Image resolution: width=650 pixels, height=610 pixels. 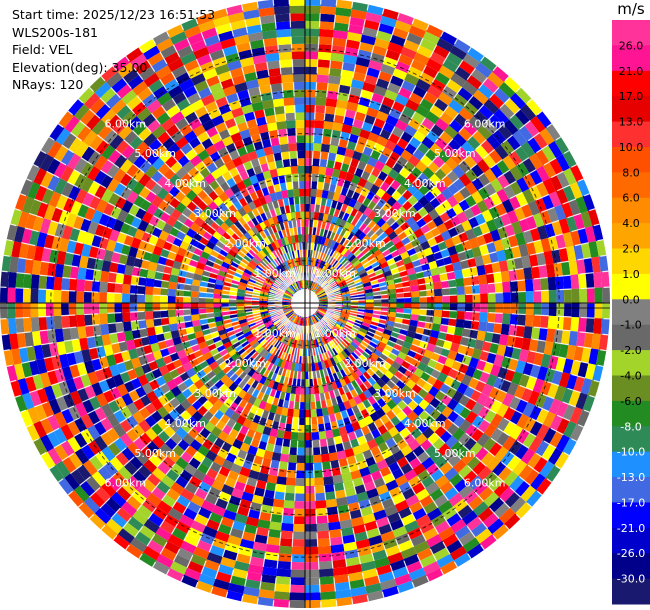 What do you see at coordinates (630, 350) in the screenshot?
I see `colorbar-tick-label: -2.0` at bounding box center [630, 350].